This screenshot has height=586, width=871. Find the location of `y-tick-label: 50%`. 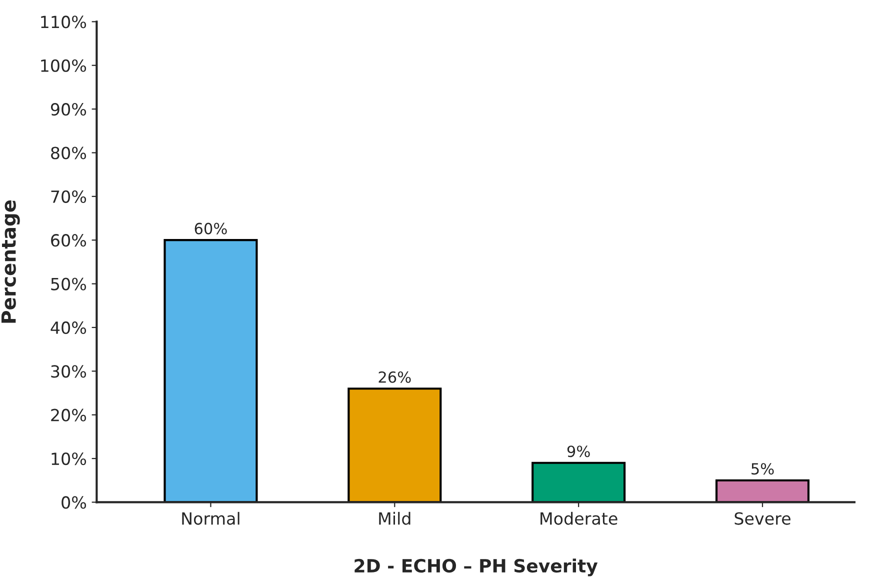

y-tick-label: 50% is located at coordinates (68, 284).